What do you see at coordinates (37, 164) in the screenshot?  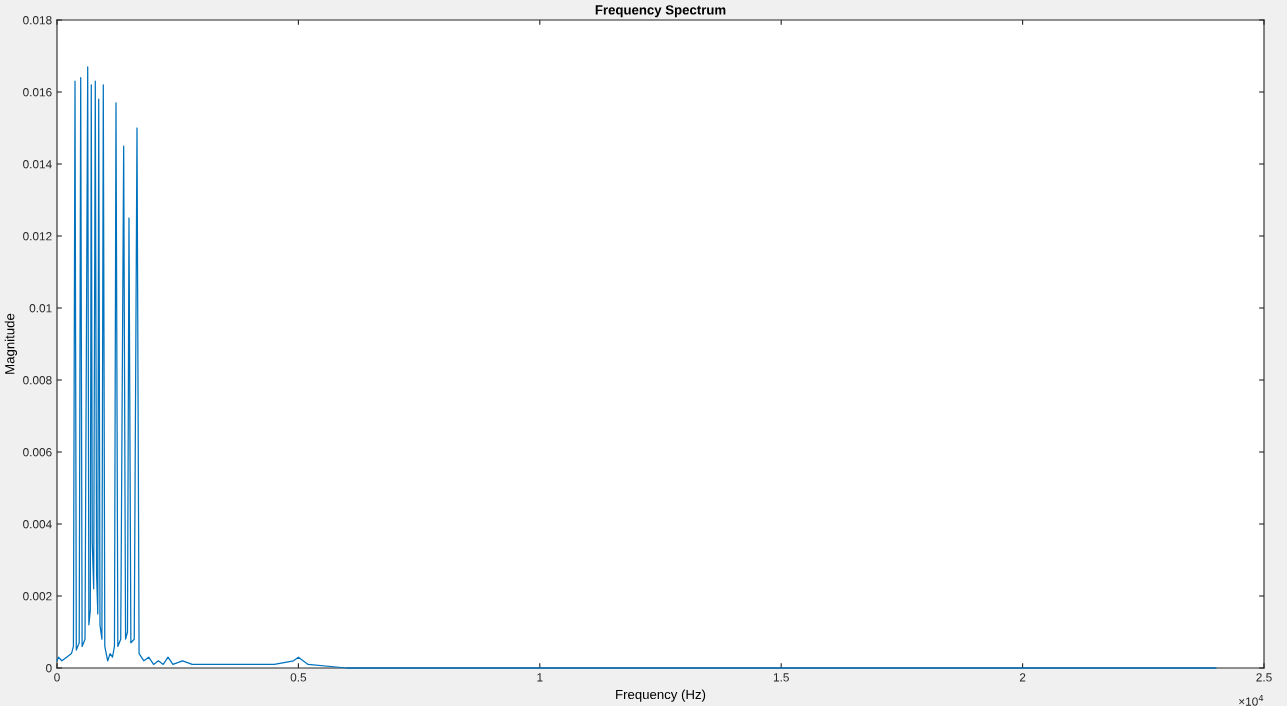 I see `y-tick-label: 0.014` at bounding box center [37, 164].